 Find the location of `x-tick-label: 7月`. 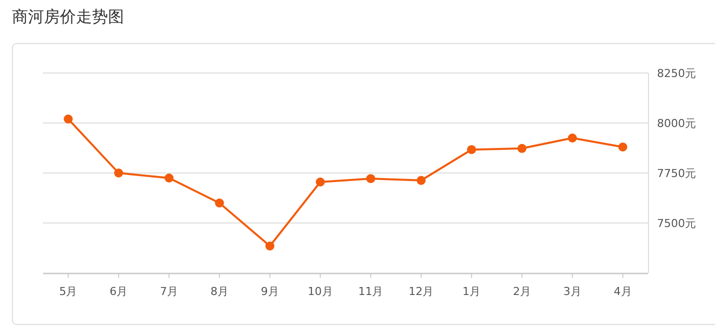

x-tick-label: 7月 is located at coordinates (169, 291).